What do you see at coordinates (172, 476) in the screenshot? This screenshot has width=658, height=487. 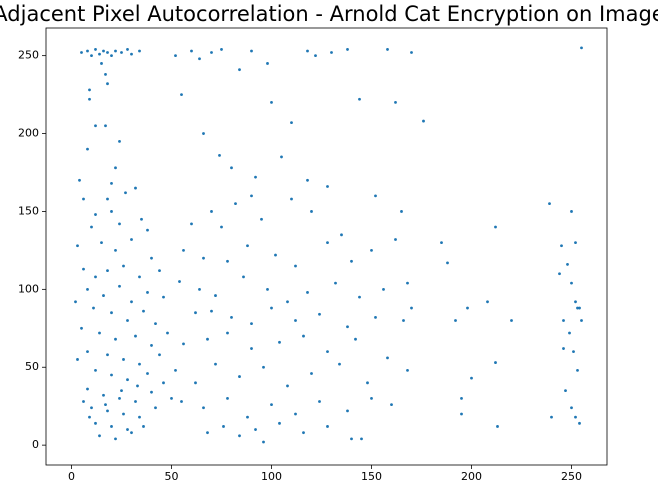 I see `x-tick-label: 50` at bounding box center [172, 476].